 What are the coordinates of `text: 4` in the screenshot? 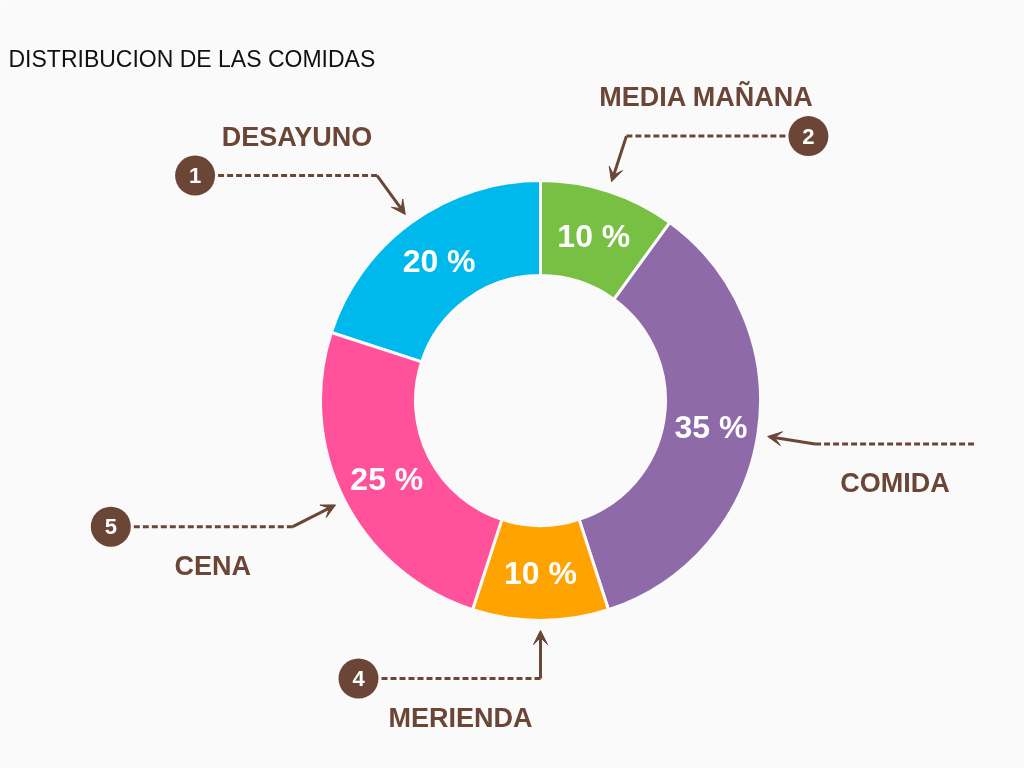 It's located at (358, 678).